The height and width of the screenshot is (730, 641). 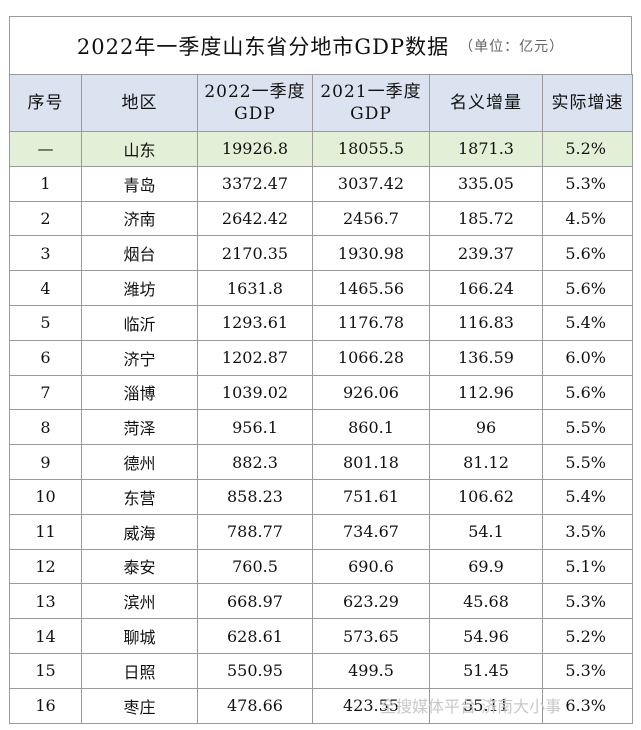 I want to click on cell-gdp-2021: 926.06, so click(x=371, y=392).